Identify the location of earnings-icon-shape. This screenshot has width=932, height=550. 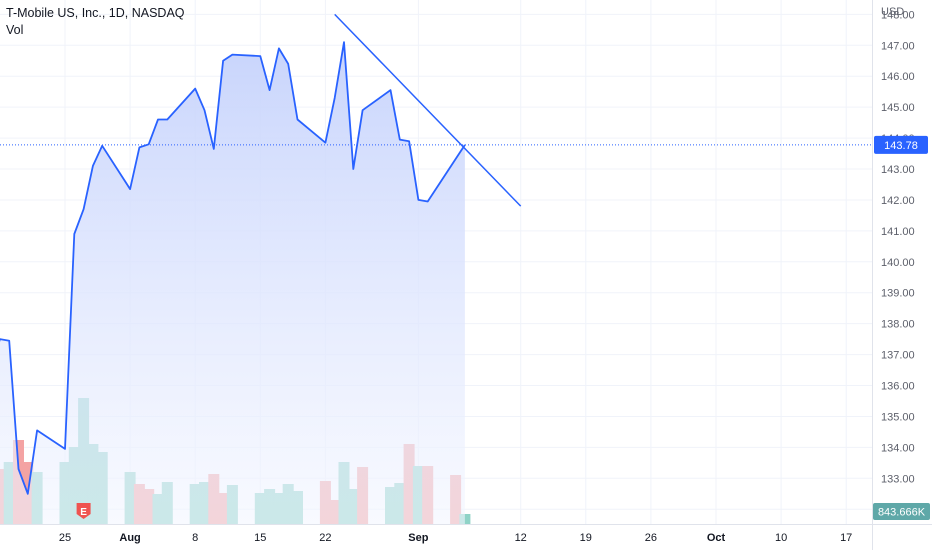
(83, 511).